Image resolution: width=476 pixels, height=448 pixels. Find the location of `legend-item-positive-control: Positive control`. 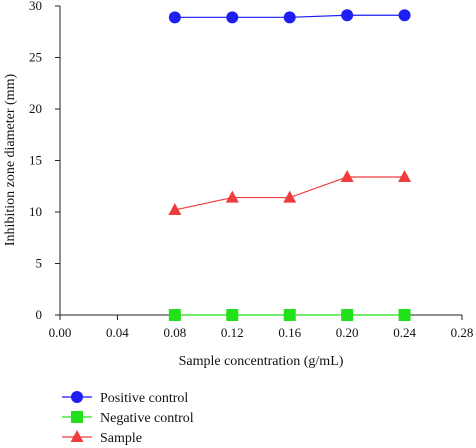

legend-item-positive-control: Positive control is located at coordinates (125, 398).